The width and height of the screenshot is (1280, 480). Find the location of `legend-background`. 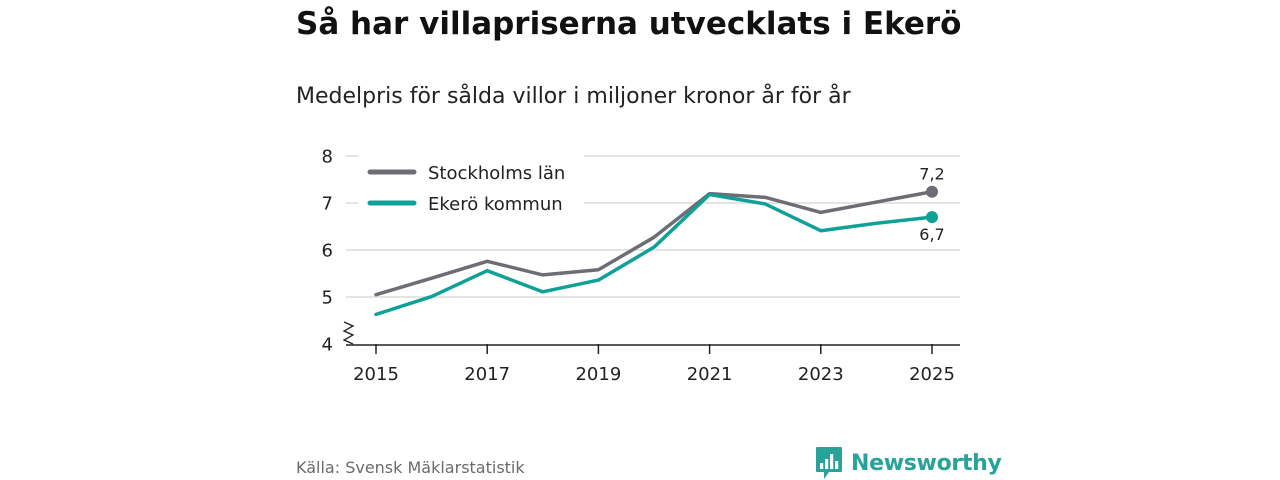

legend-background is located at coordinates (471, 188).